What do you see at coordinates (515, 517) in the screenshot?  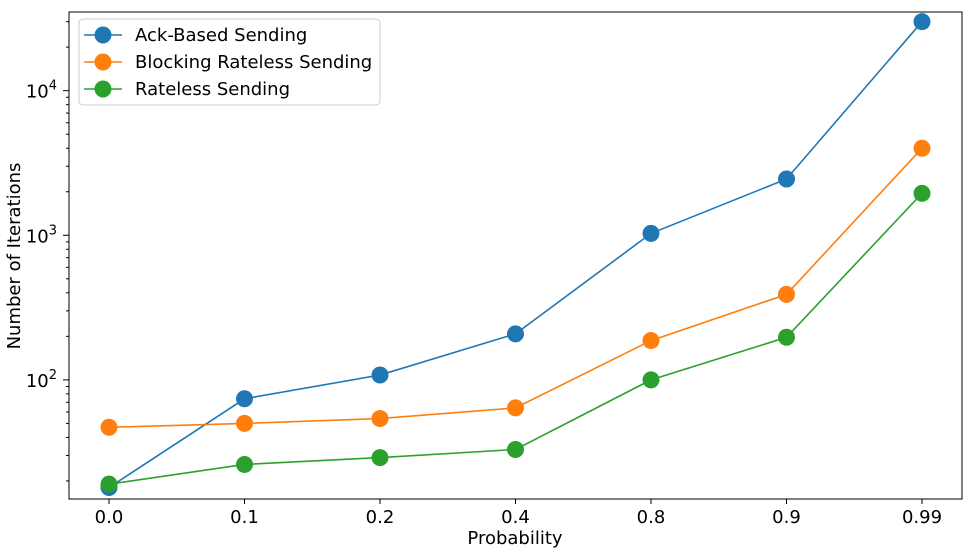 I see `x-tick-label: 0.4` at bounding box center [515, 517].